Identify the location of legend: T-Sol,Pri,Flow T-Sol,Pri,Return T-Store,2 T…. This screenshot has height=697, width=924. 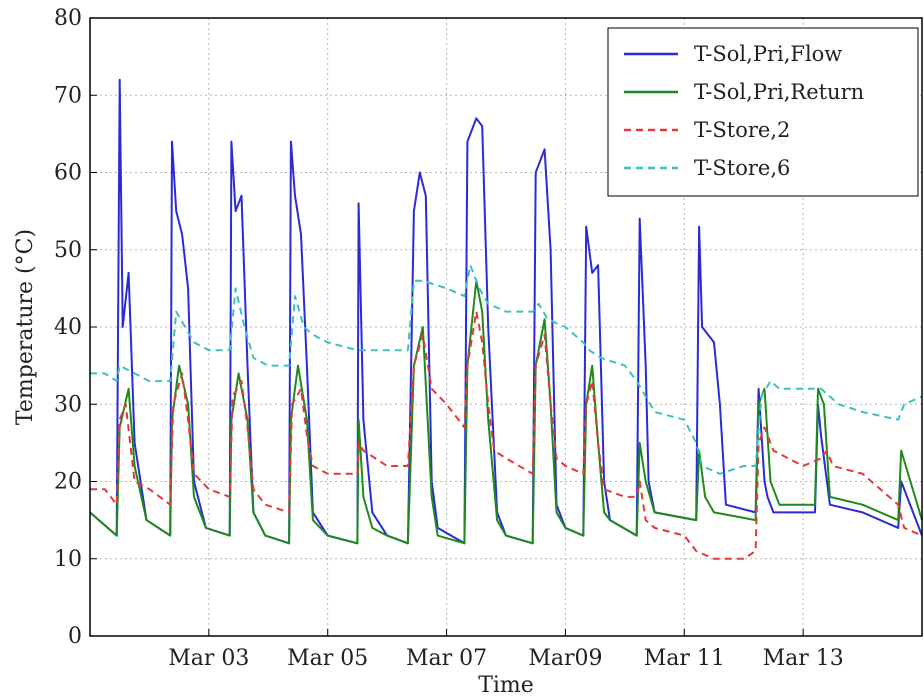
(763, 112).